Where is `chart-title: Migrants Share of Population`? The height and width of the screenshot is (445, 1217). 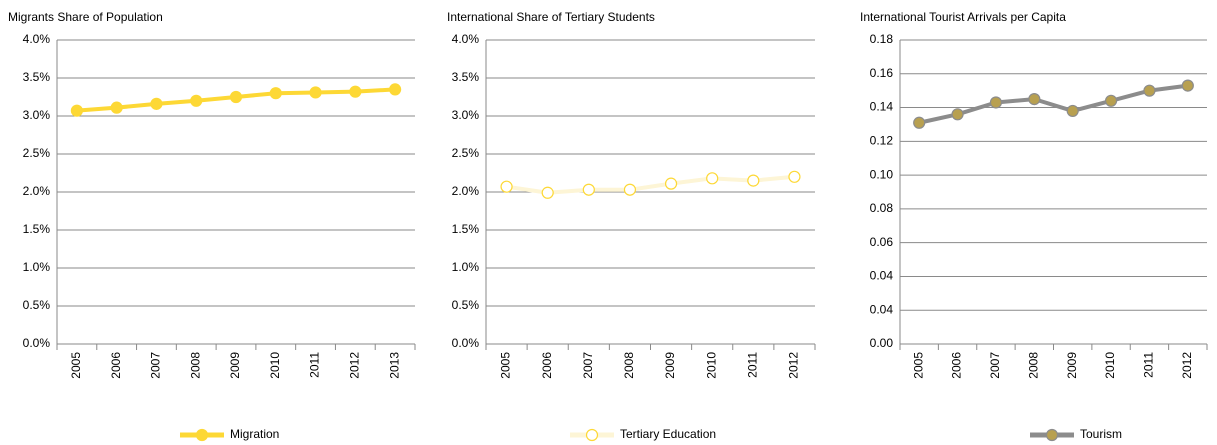 chart-title: Migrants Share of Population is located at coordinates (85, 17).